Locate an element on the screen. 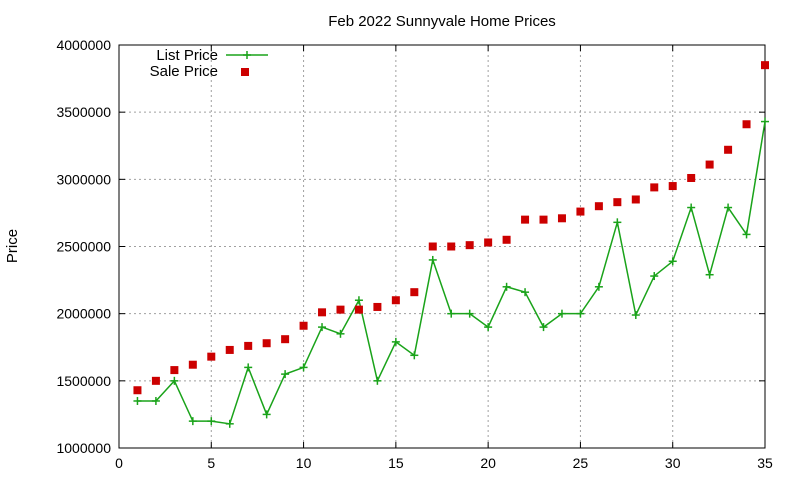  chart-title: Feb 2022 Sunnyvale Home Prices is located at coordinates (442, 21).